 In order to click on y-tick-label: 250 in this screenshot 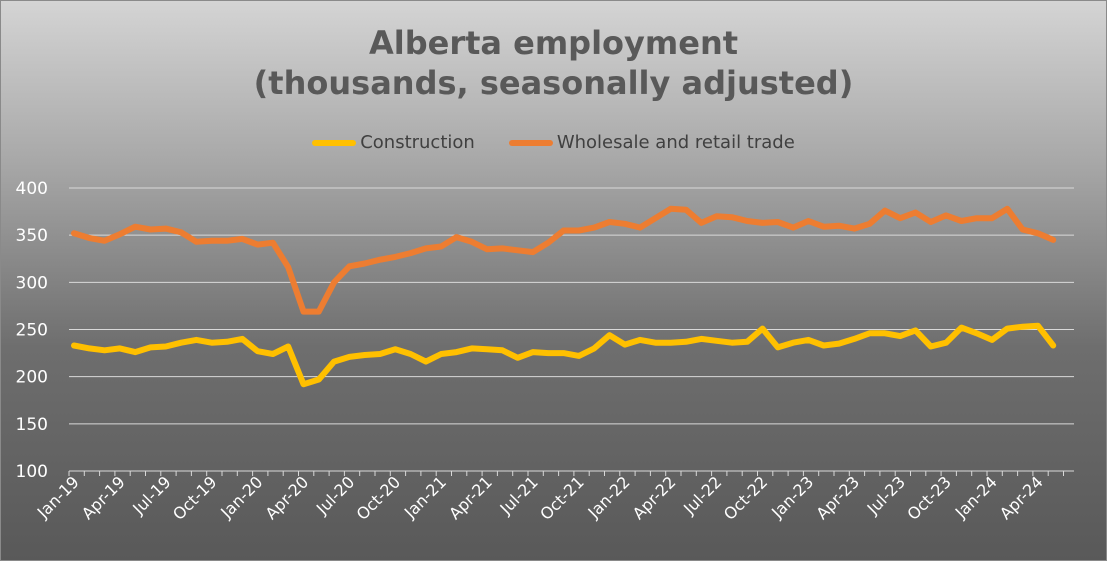, I will do `click(32, 331)`.